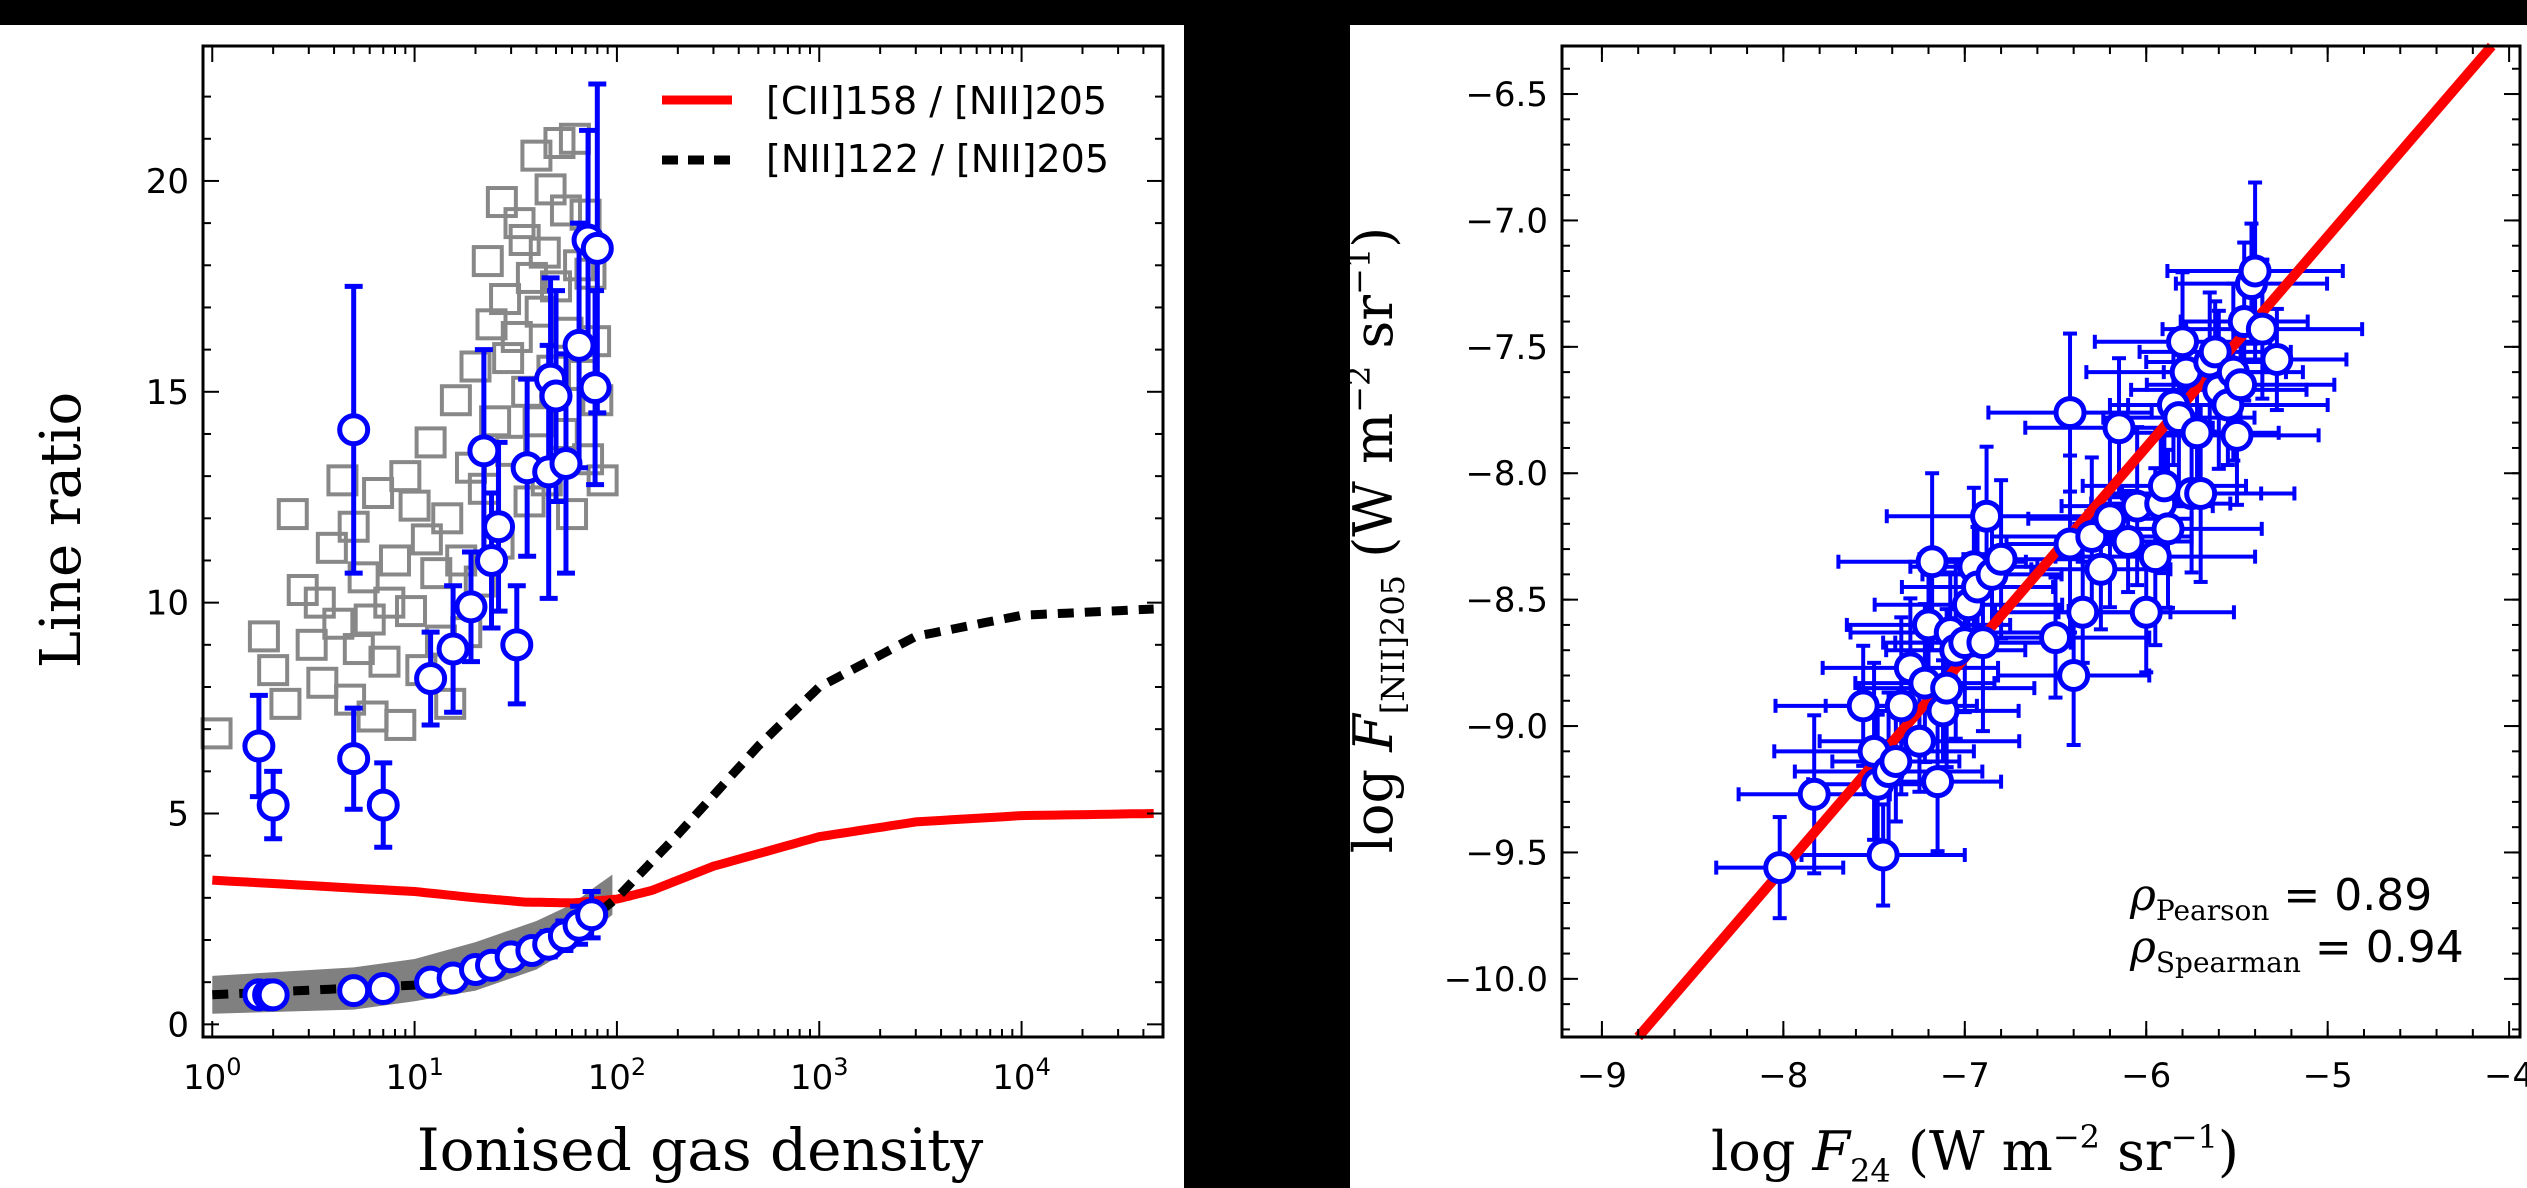 This screenshot has width=2527, height=1188. I want to click on pearson-text: ρPearson = 0.89, so click(2280, 898).